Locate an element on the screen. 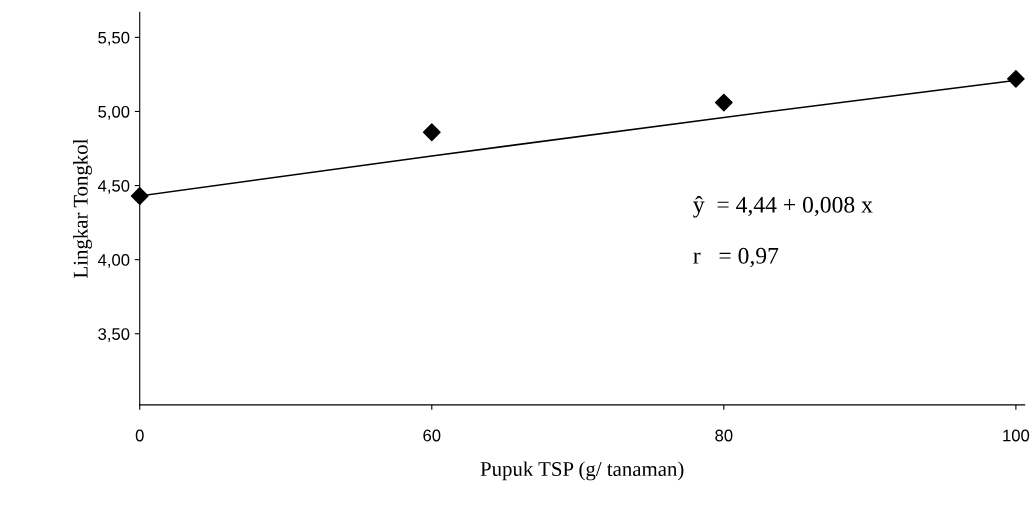  y-tick-label: 5,50 is located at coordinates (114, 38).